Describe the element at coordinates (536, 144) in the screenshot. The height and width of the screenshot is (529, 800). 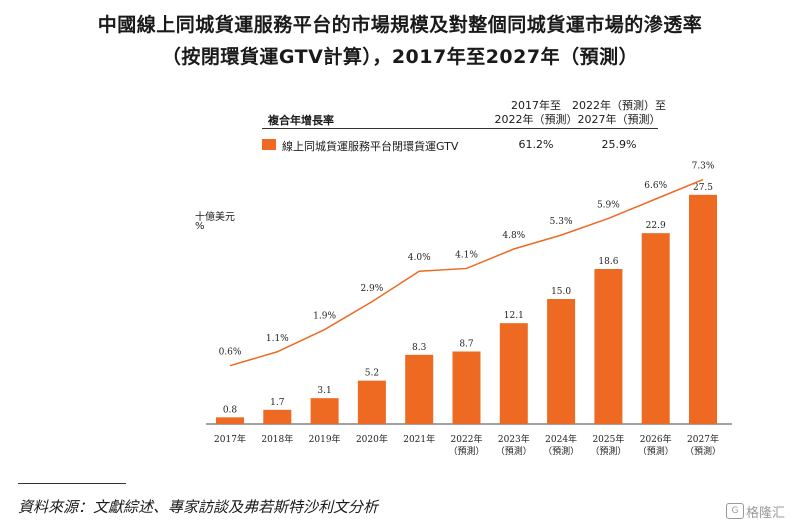
I see `cagr-row-val1: 61.2%` at that location.